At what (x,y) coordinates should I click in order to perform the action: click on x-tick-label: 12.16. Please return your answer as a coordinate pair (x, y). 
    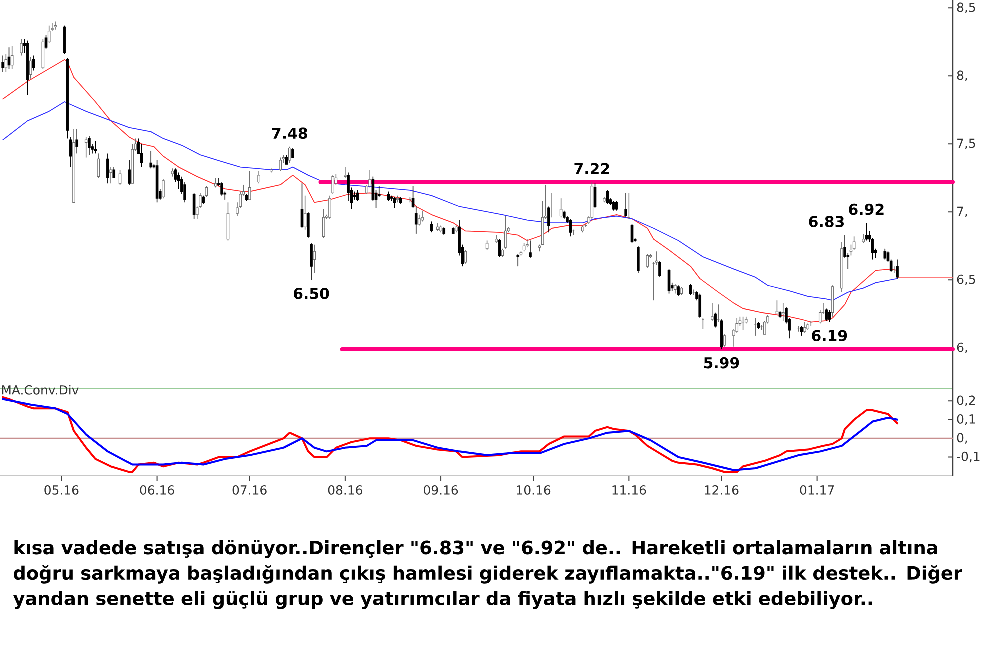
    Looking at the image, I should click on (722, 490).